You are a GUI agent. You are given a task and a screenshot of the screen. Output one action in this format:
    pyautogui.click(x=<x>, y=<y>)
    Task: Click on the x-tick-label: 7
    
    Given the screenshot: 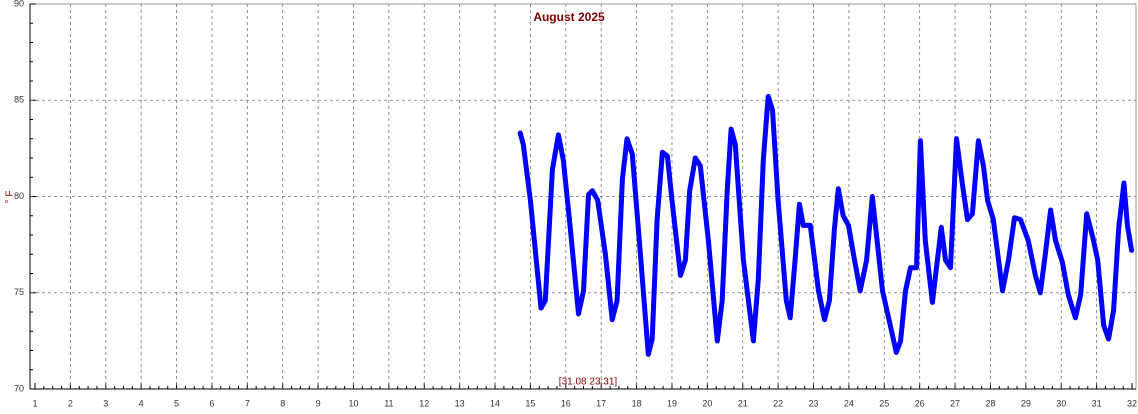 What is the action you would take?
    pyautogui.click(x=247, y=403)
    